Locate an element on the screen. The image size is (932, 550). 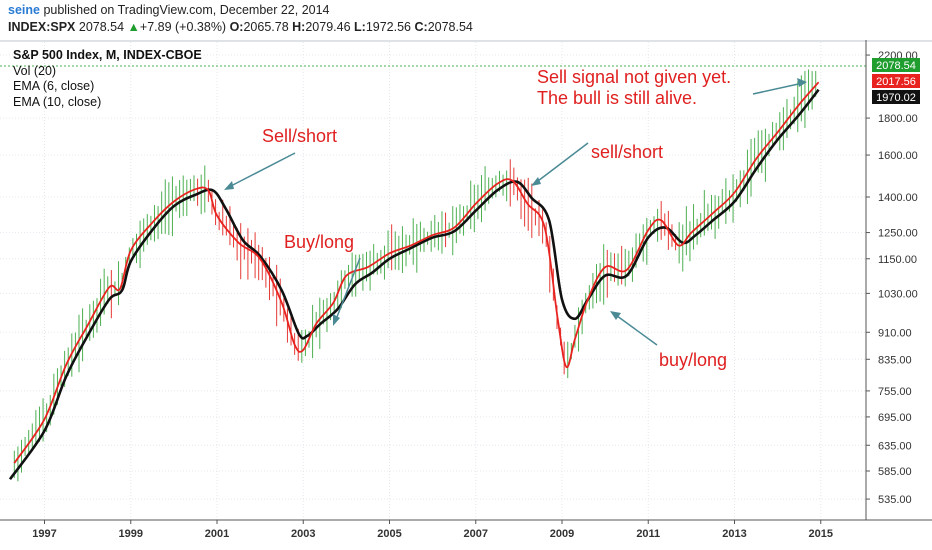
annotation-buy-long-2003: Buy/long is located at coordinates (319, 242).